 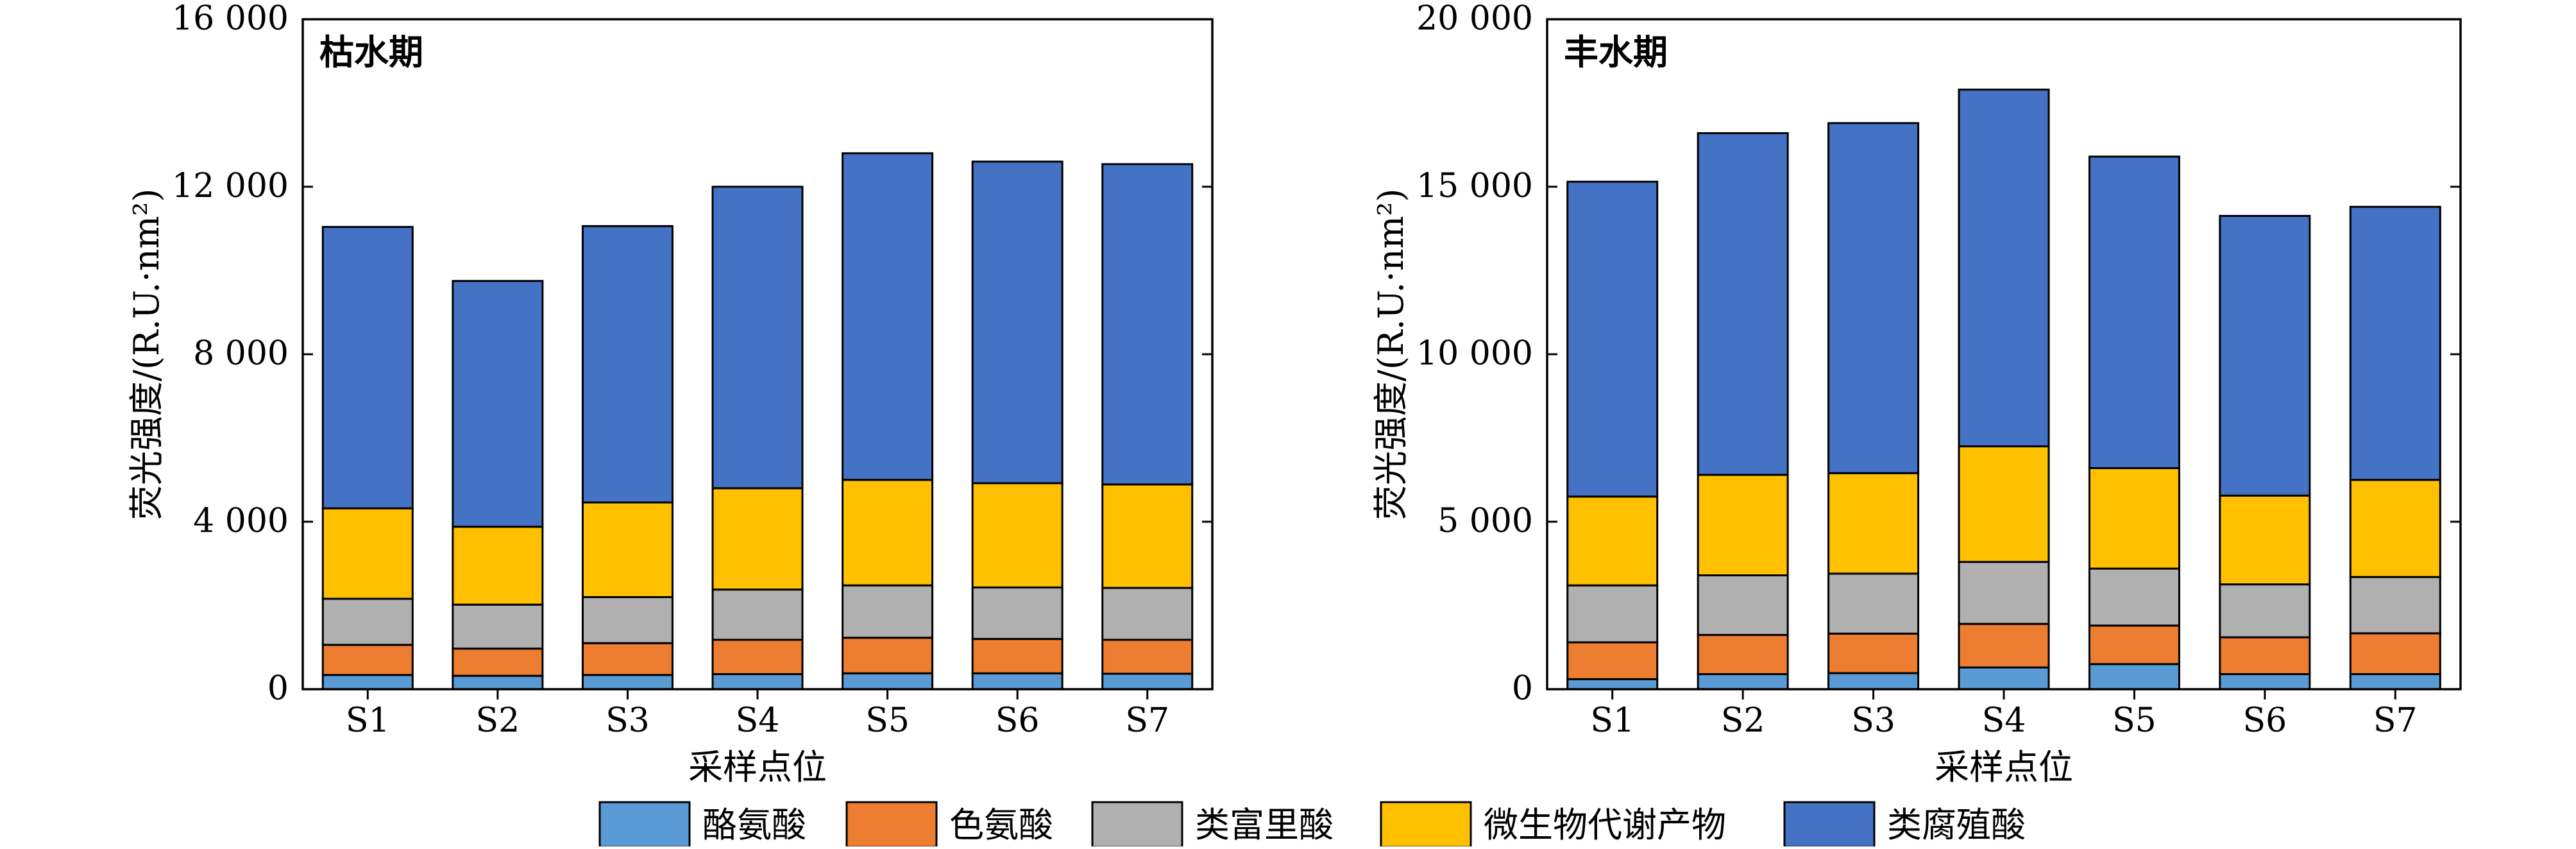 What do you see at coordinates (1474, 19) in the screenshot?
I see `y-tick-label: 20 000` at bounding box center [1474, 19].